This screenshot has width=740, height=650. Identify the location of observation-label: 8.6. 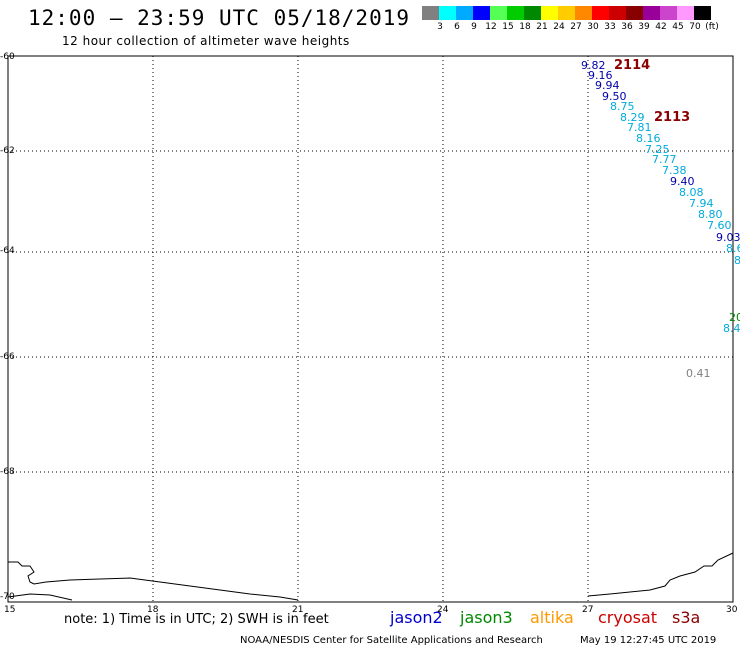
(733, 248).